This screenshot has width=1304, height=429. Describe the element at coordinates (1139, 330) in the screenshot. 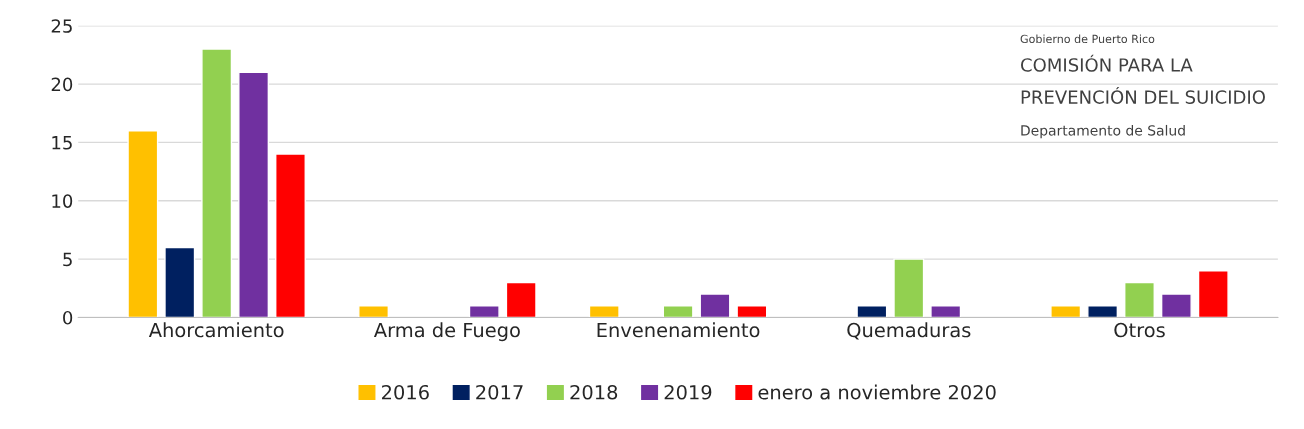

I see `x-tick-label: Otros` at that location.